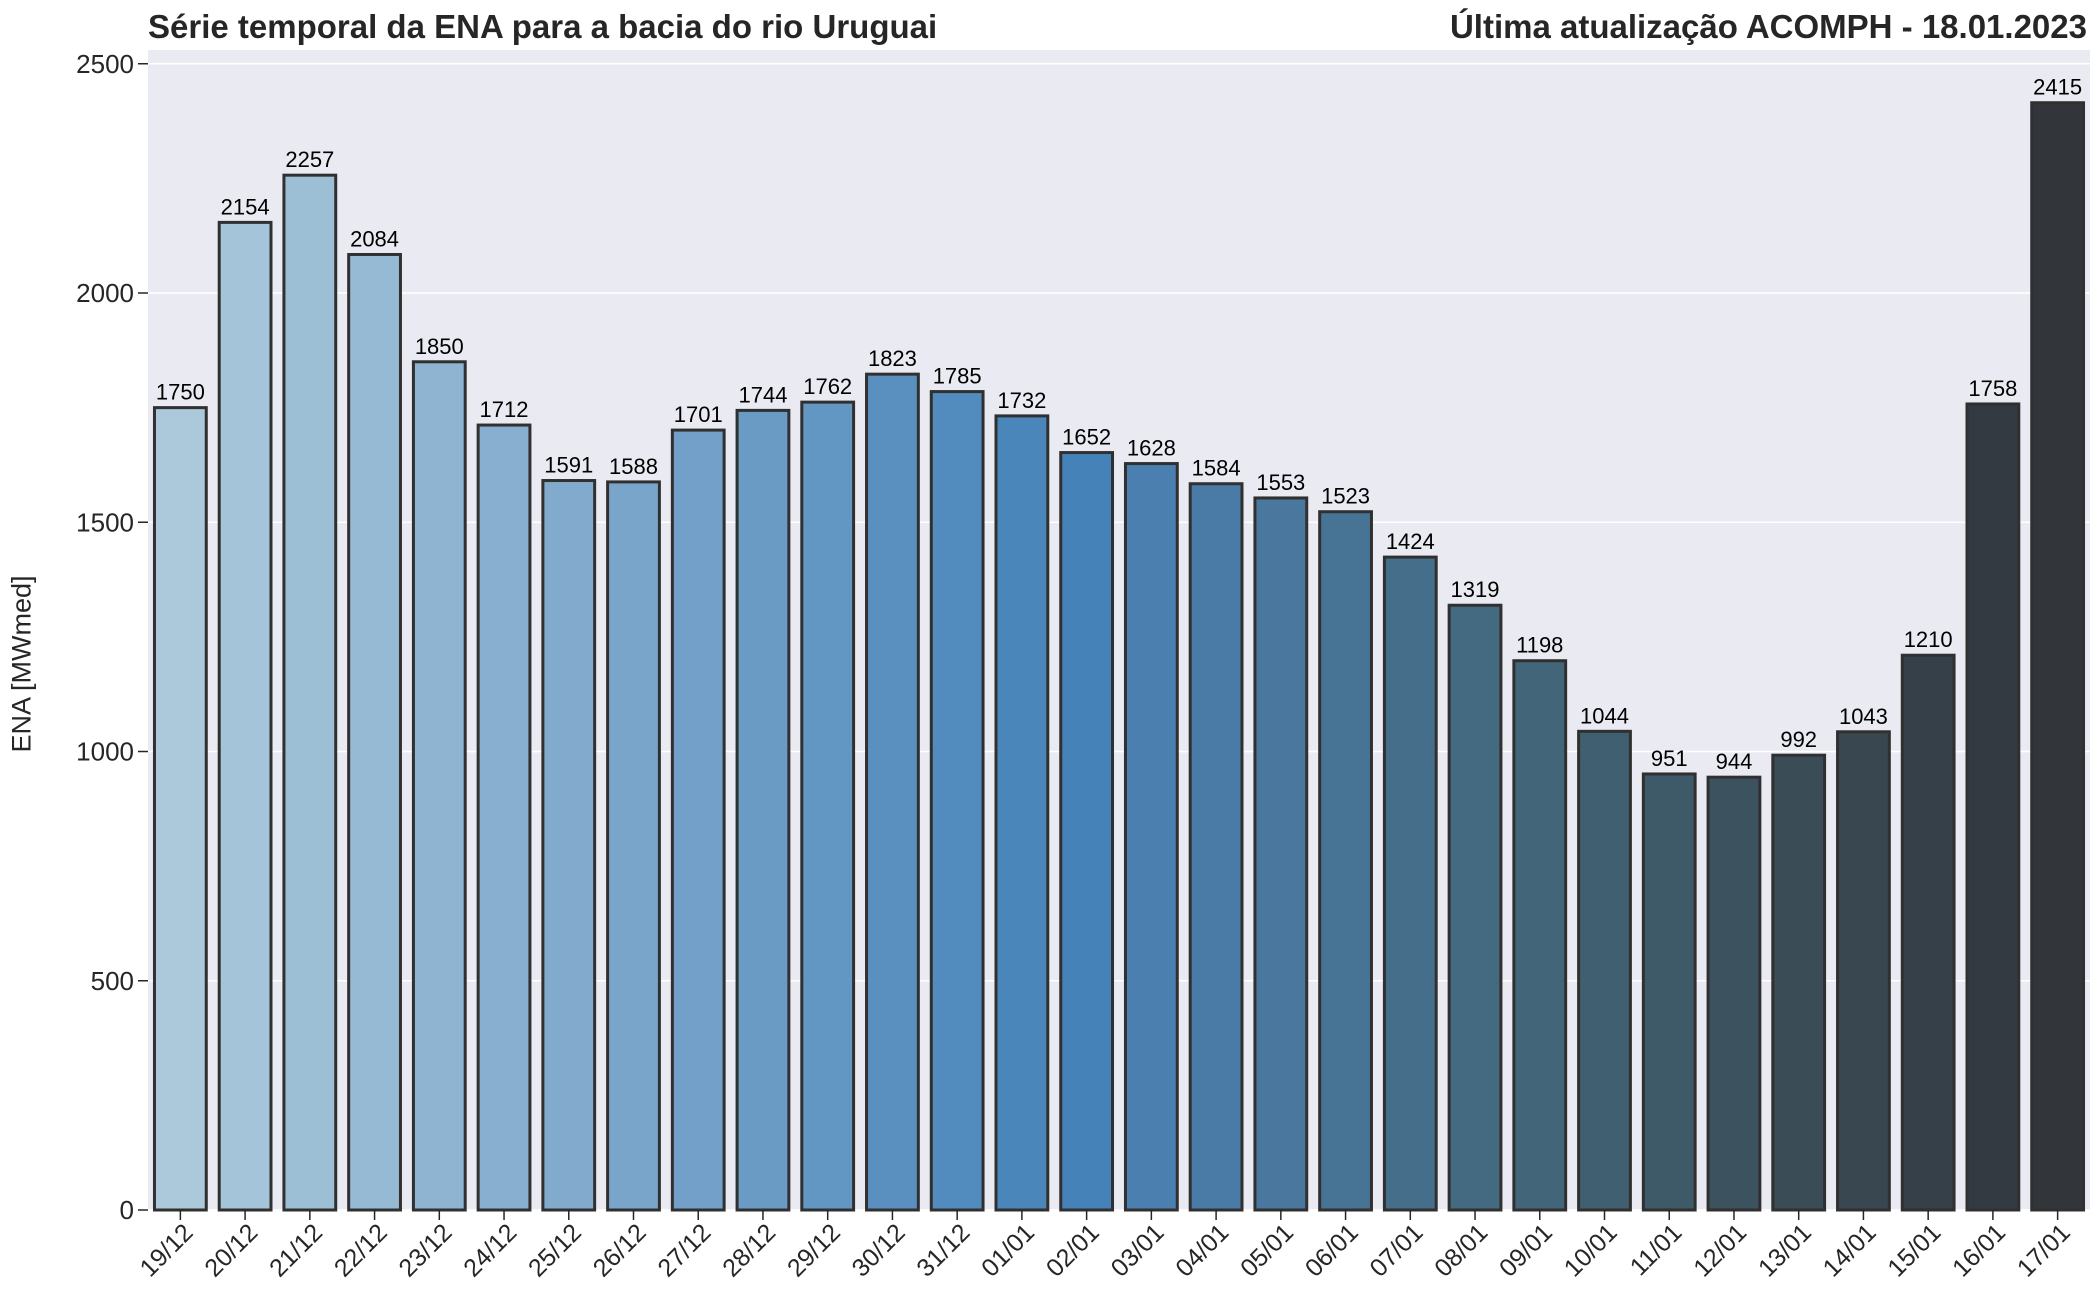 The height and width of the screenshot is (1297, 2095). Describe the element at coordinates (1410, 541) in the screenshot. I see `bar-value-label: 1424` at that location.